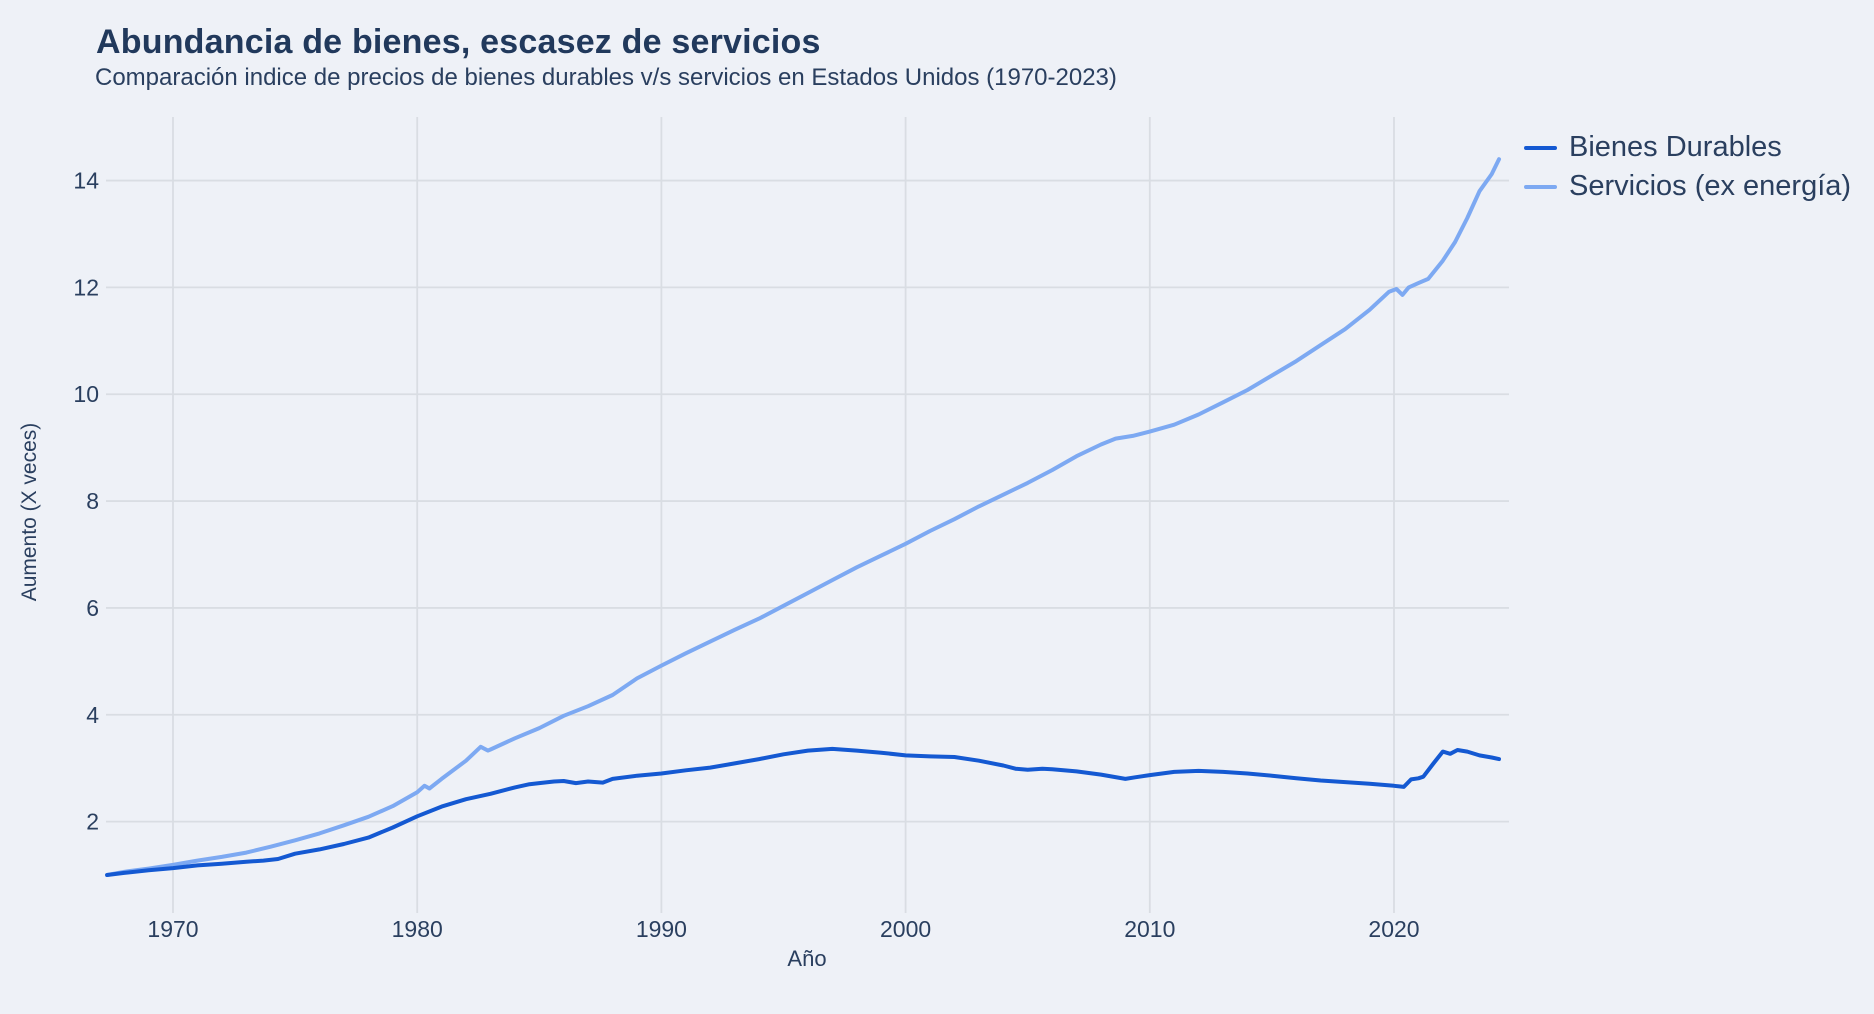 This screenshot has height=1014, width=1874. I want to click on x-axis-title: Año, so click(807, 958).